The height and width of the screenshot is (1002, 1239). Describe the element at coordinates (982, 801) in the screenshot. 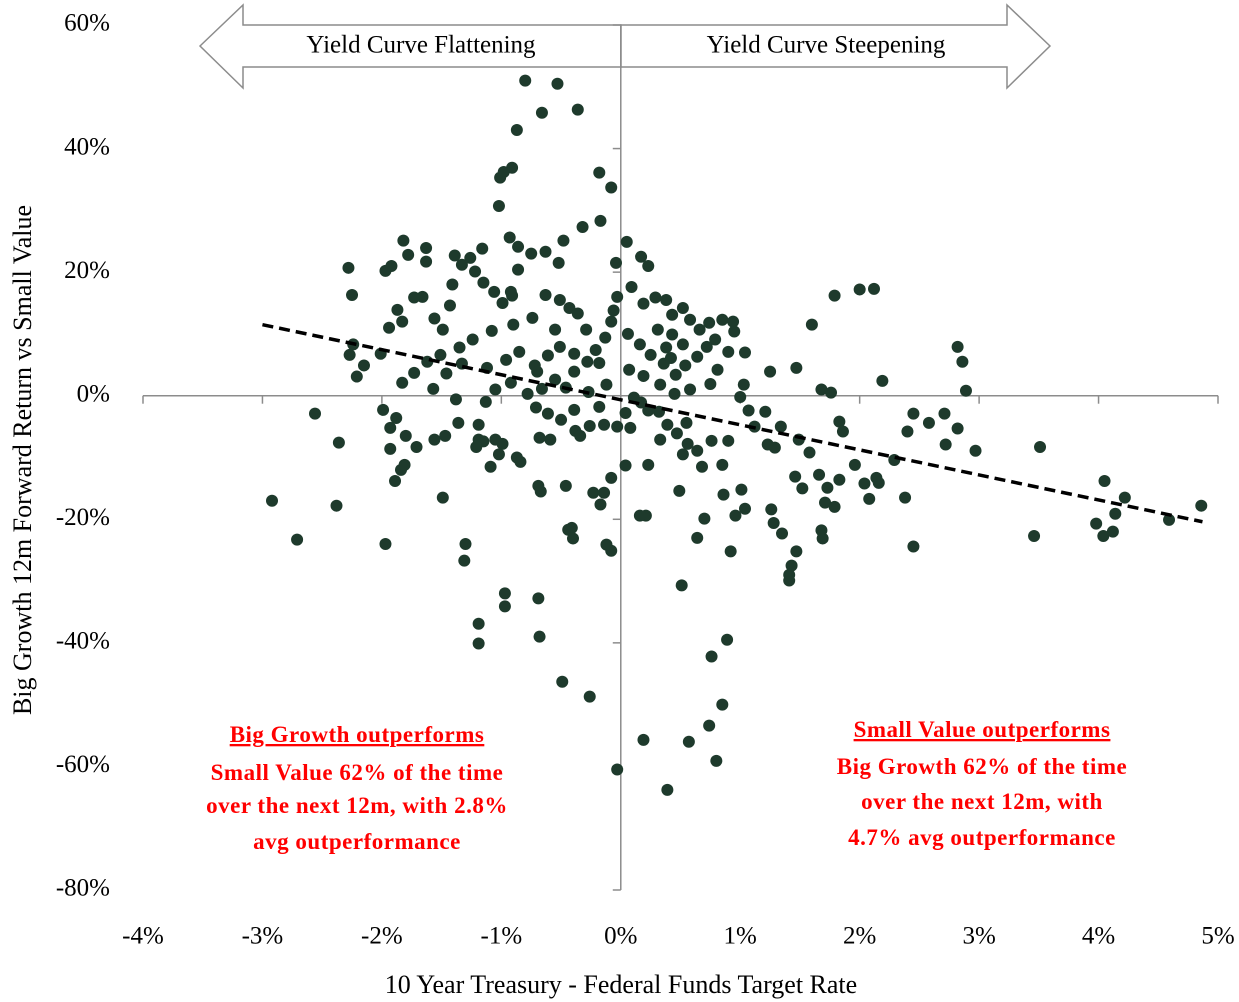

I see `annotation: over the next 12m, with` at that location.